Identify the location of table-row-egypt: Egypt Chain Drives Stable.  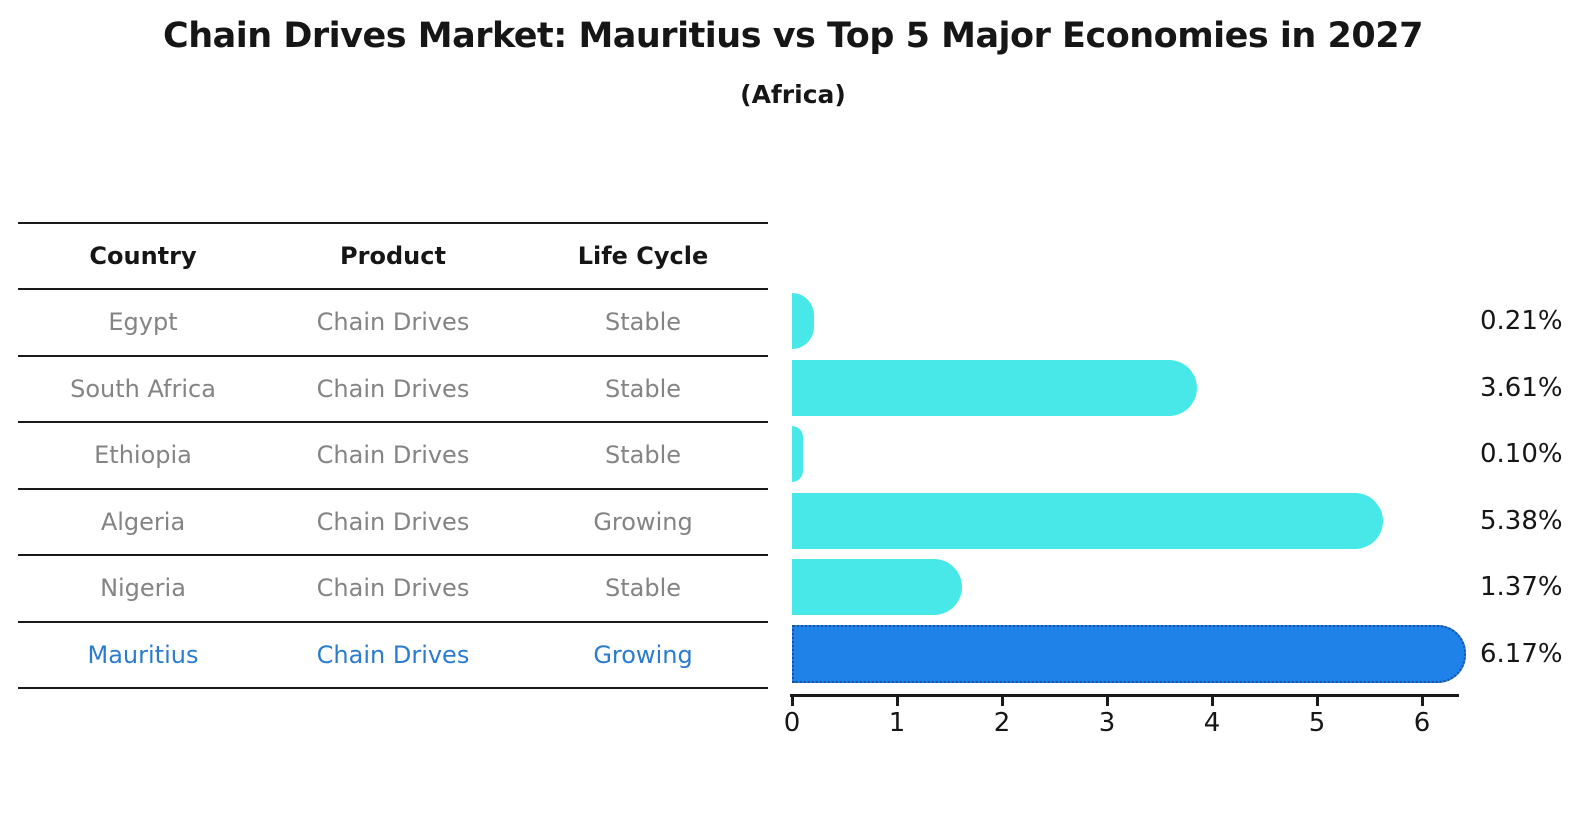
(393, 323).